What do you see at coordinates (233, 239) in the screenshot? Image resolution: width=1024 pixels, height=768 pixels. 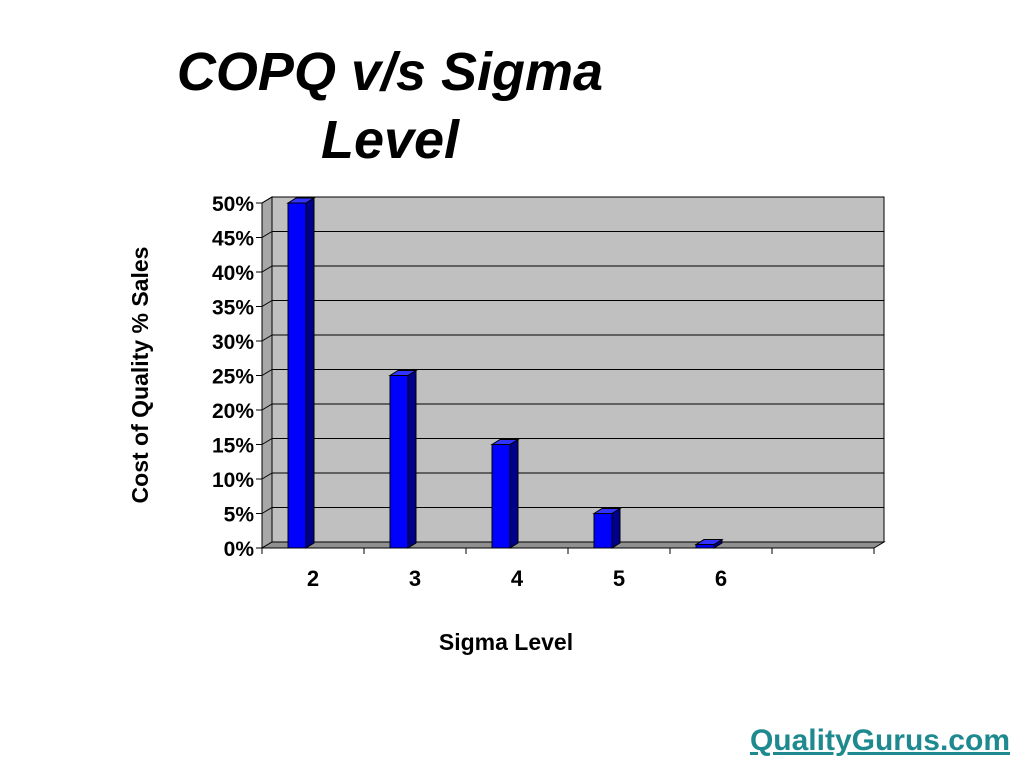 I see `y-tick-label: 45%` at bounding box center [233, 239].